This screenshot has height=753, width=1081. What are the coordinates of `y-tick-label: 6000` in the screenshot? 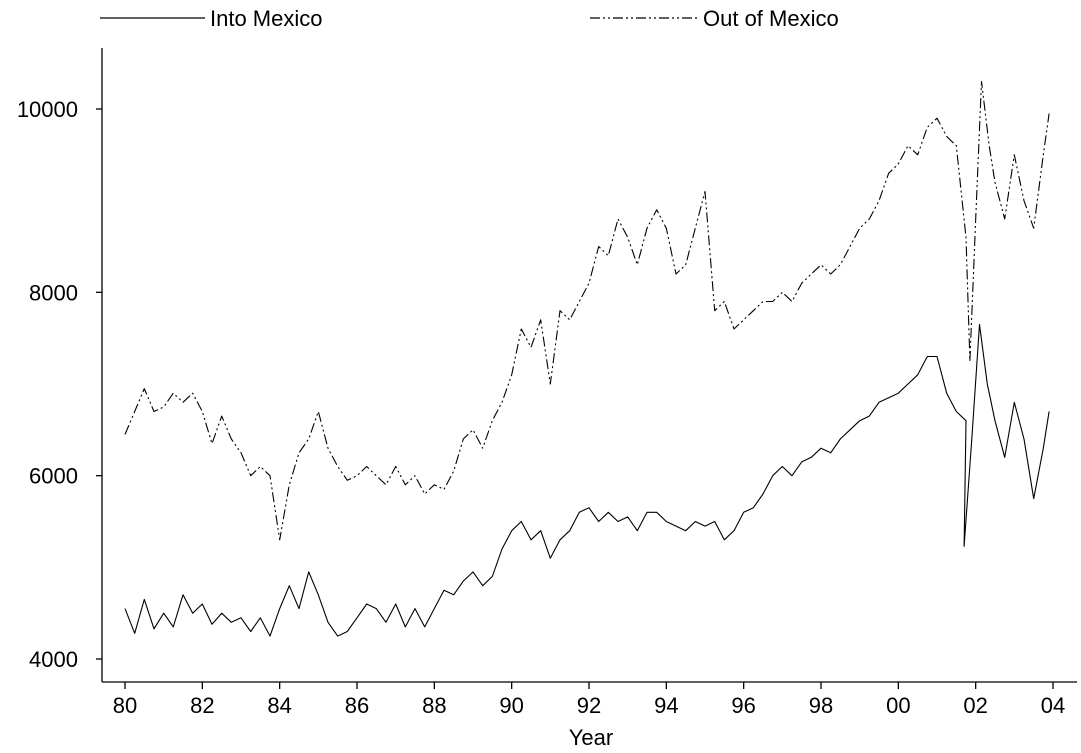 It's located at (53, 476).